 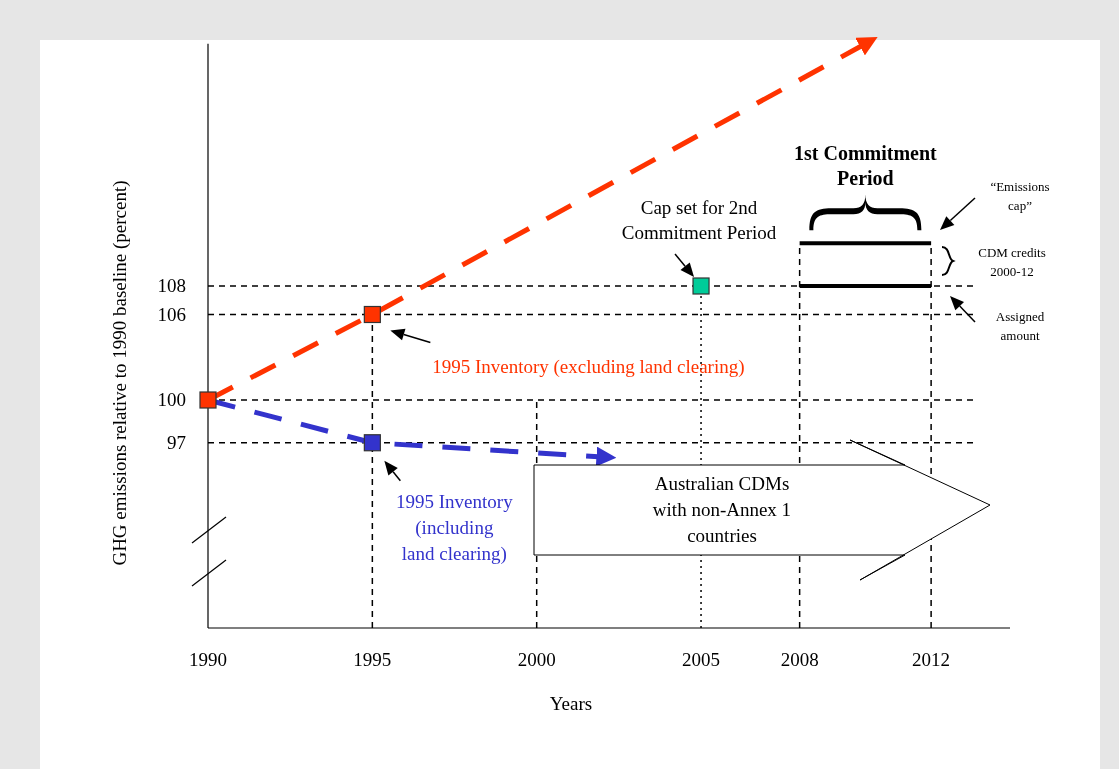 What do you see at coordinates (588, 366) in the screenshot?
I see `text: 1995 Inventory (excluding land clearing)` at bounding box center [588, 366].